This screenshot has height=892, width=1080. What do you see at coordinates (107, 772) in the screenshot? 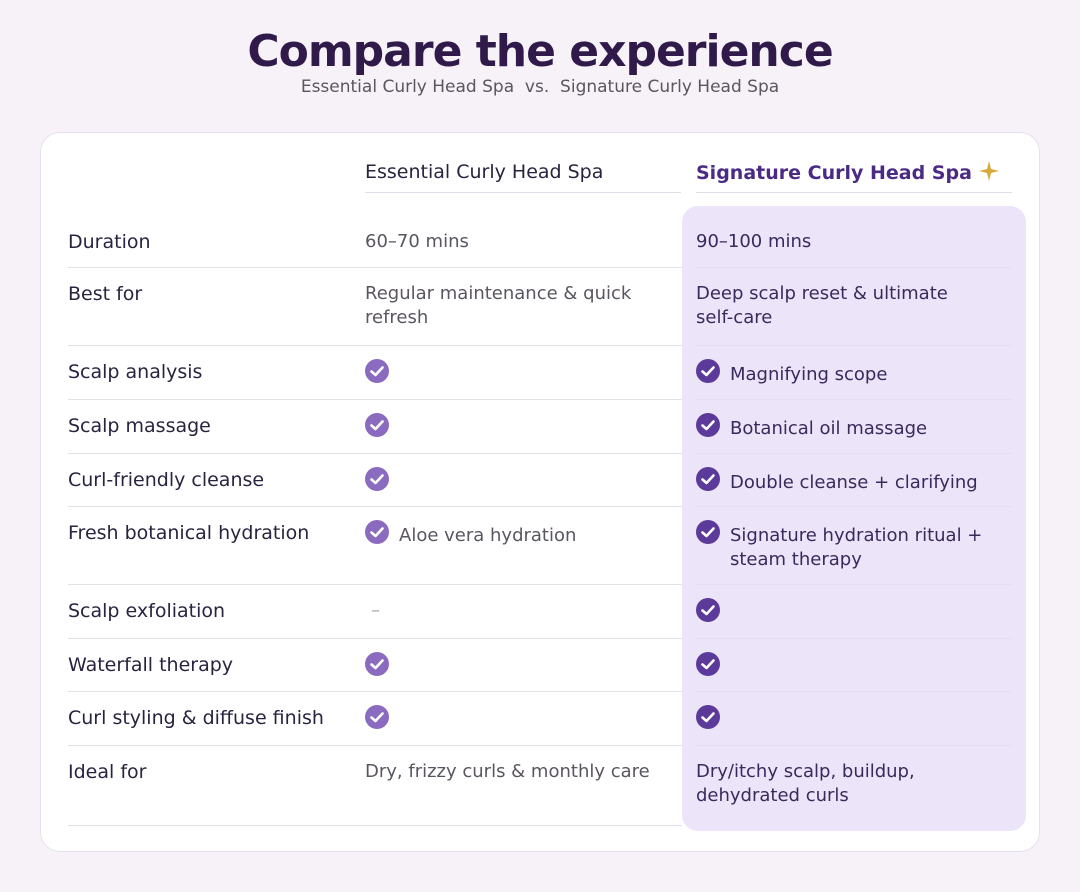
I see `row-label: Ideal for` at bounding box center [107, 772].